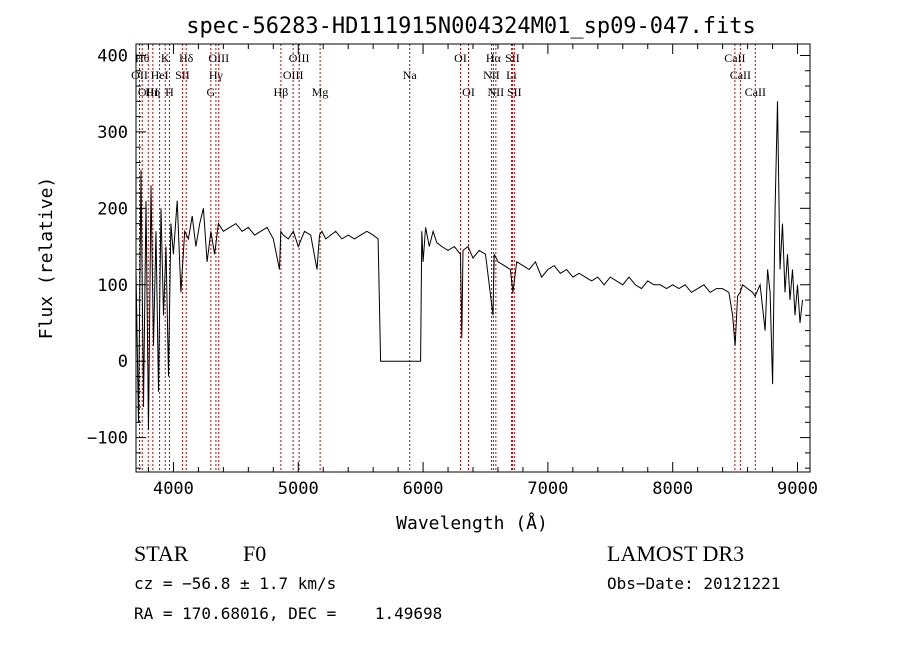 The image size is (900, 649). I want to click on x-tick-label: 7000, so click(547, 489).